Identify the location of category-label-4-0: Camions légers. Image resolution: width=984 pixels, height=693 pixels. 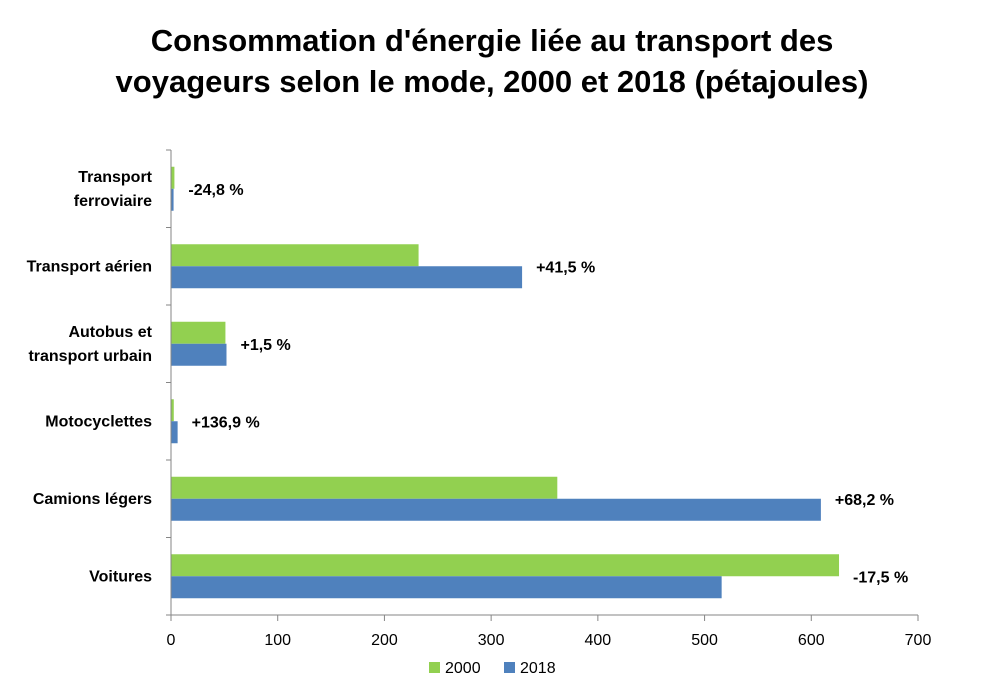
(92, 499).